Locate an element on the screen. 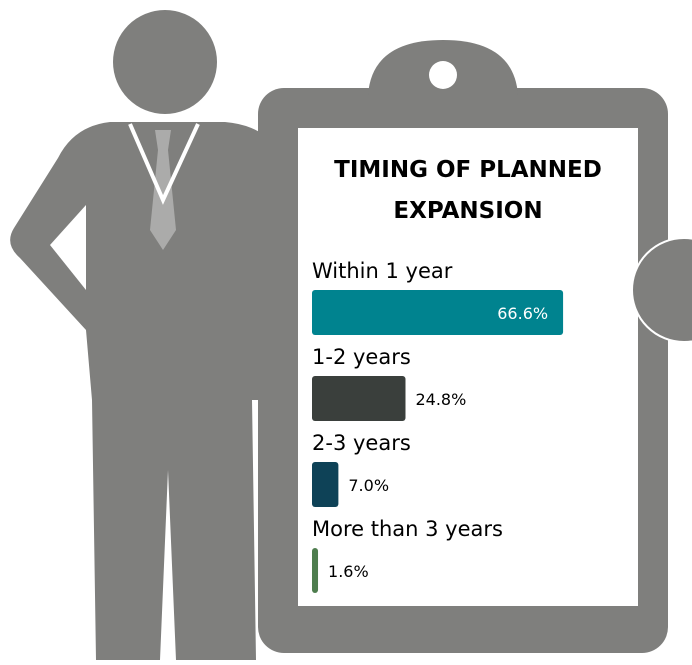  value-label: 66.6% is located at coordinates (522, 313).